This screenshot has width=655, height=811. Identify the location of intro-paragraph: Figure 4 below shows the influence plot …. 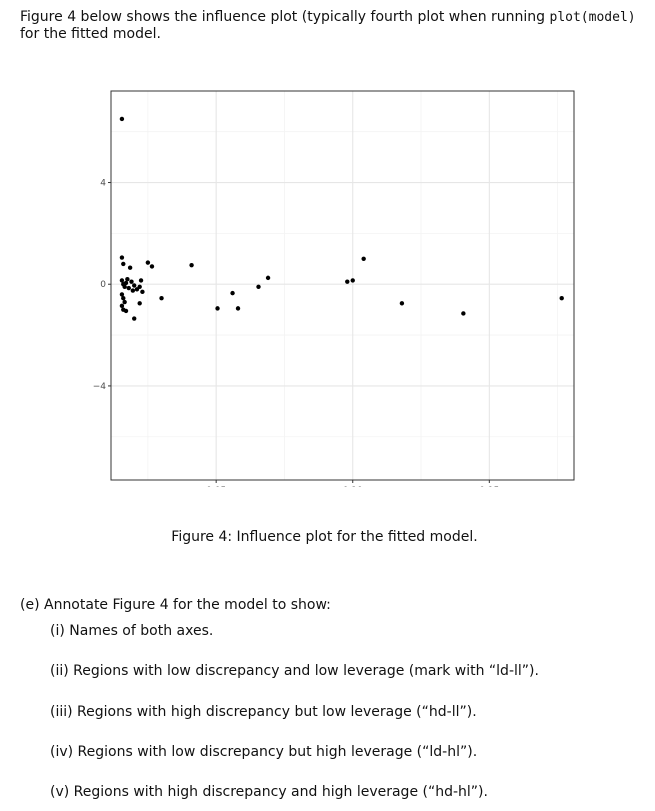
(335, 26).